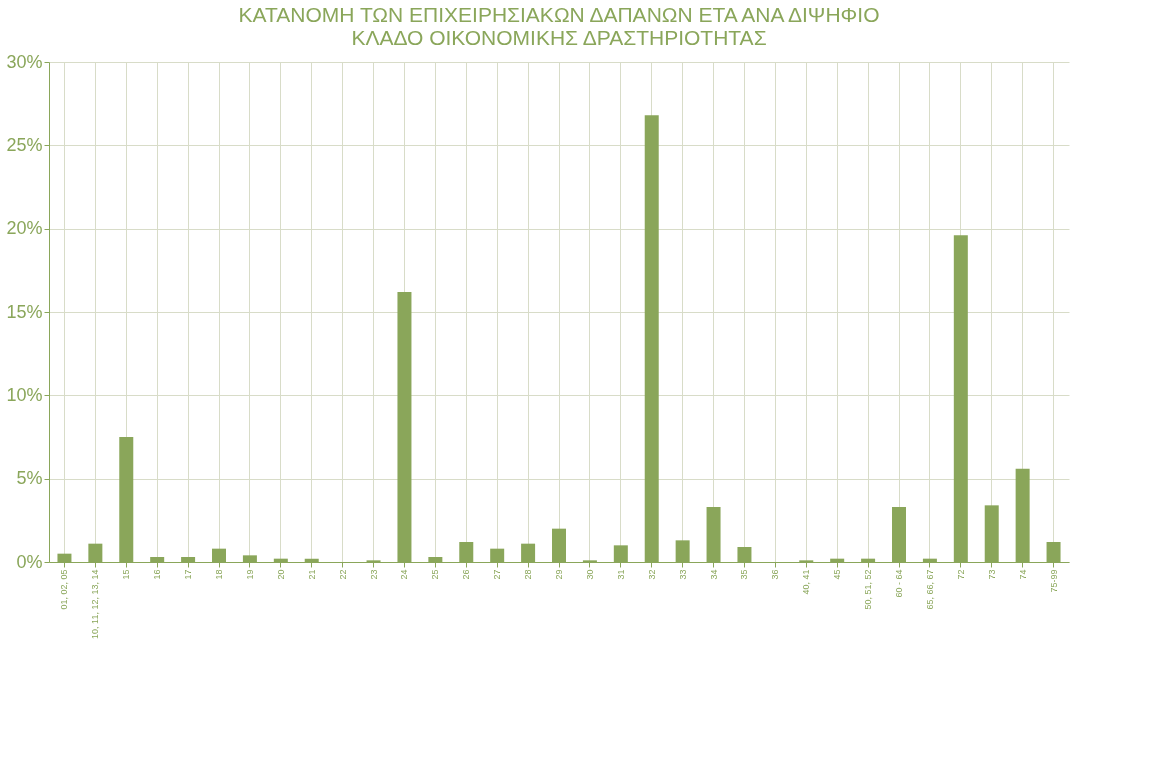 The height and width of the screenshot is (760, 1157). I want to click on y-tick-label: 5%, so click(29, 478).